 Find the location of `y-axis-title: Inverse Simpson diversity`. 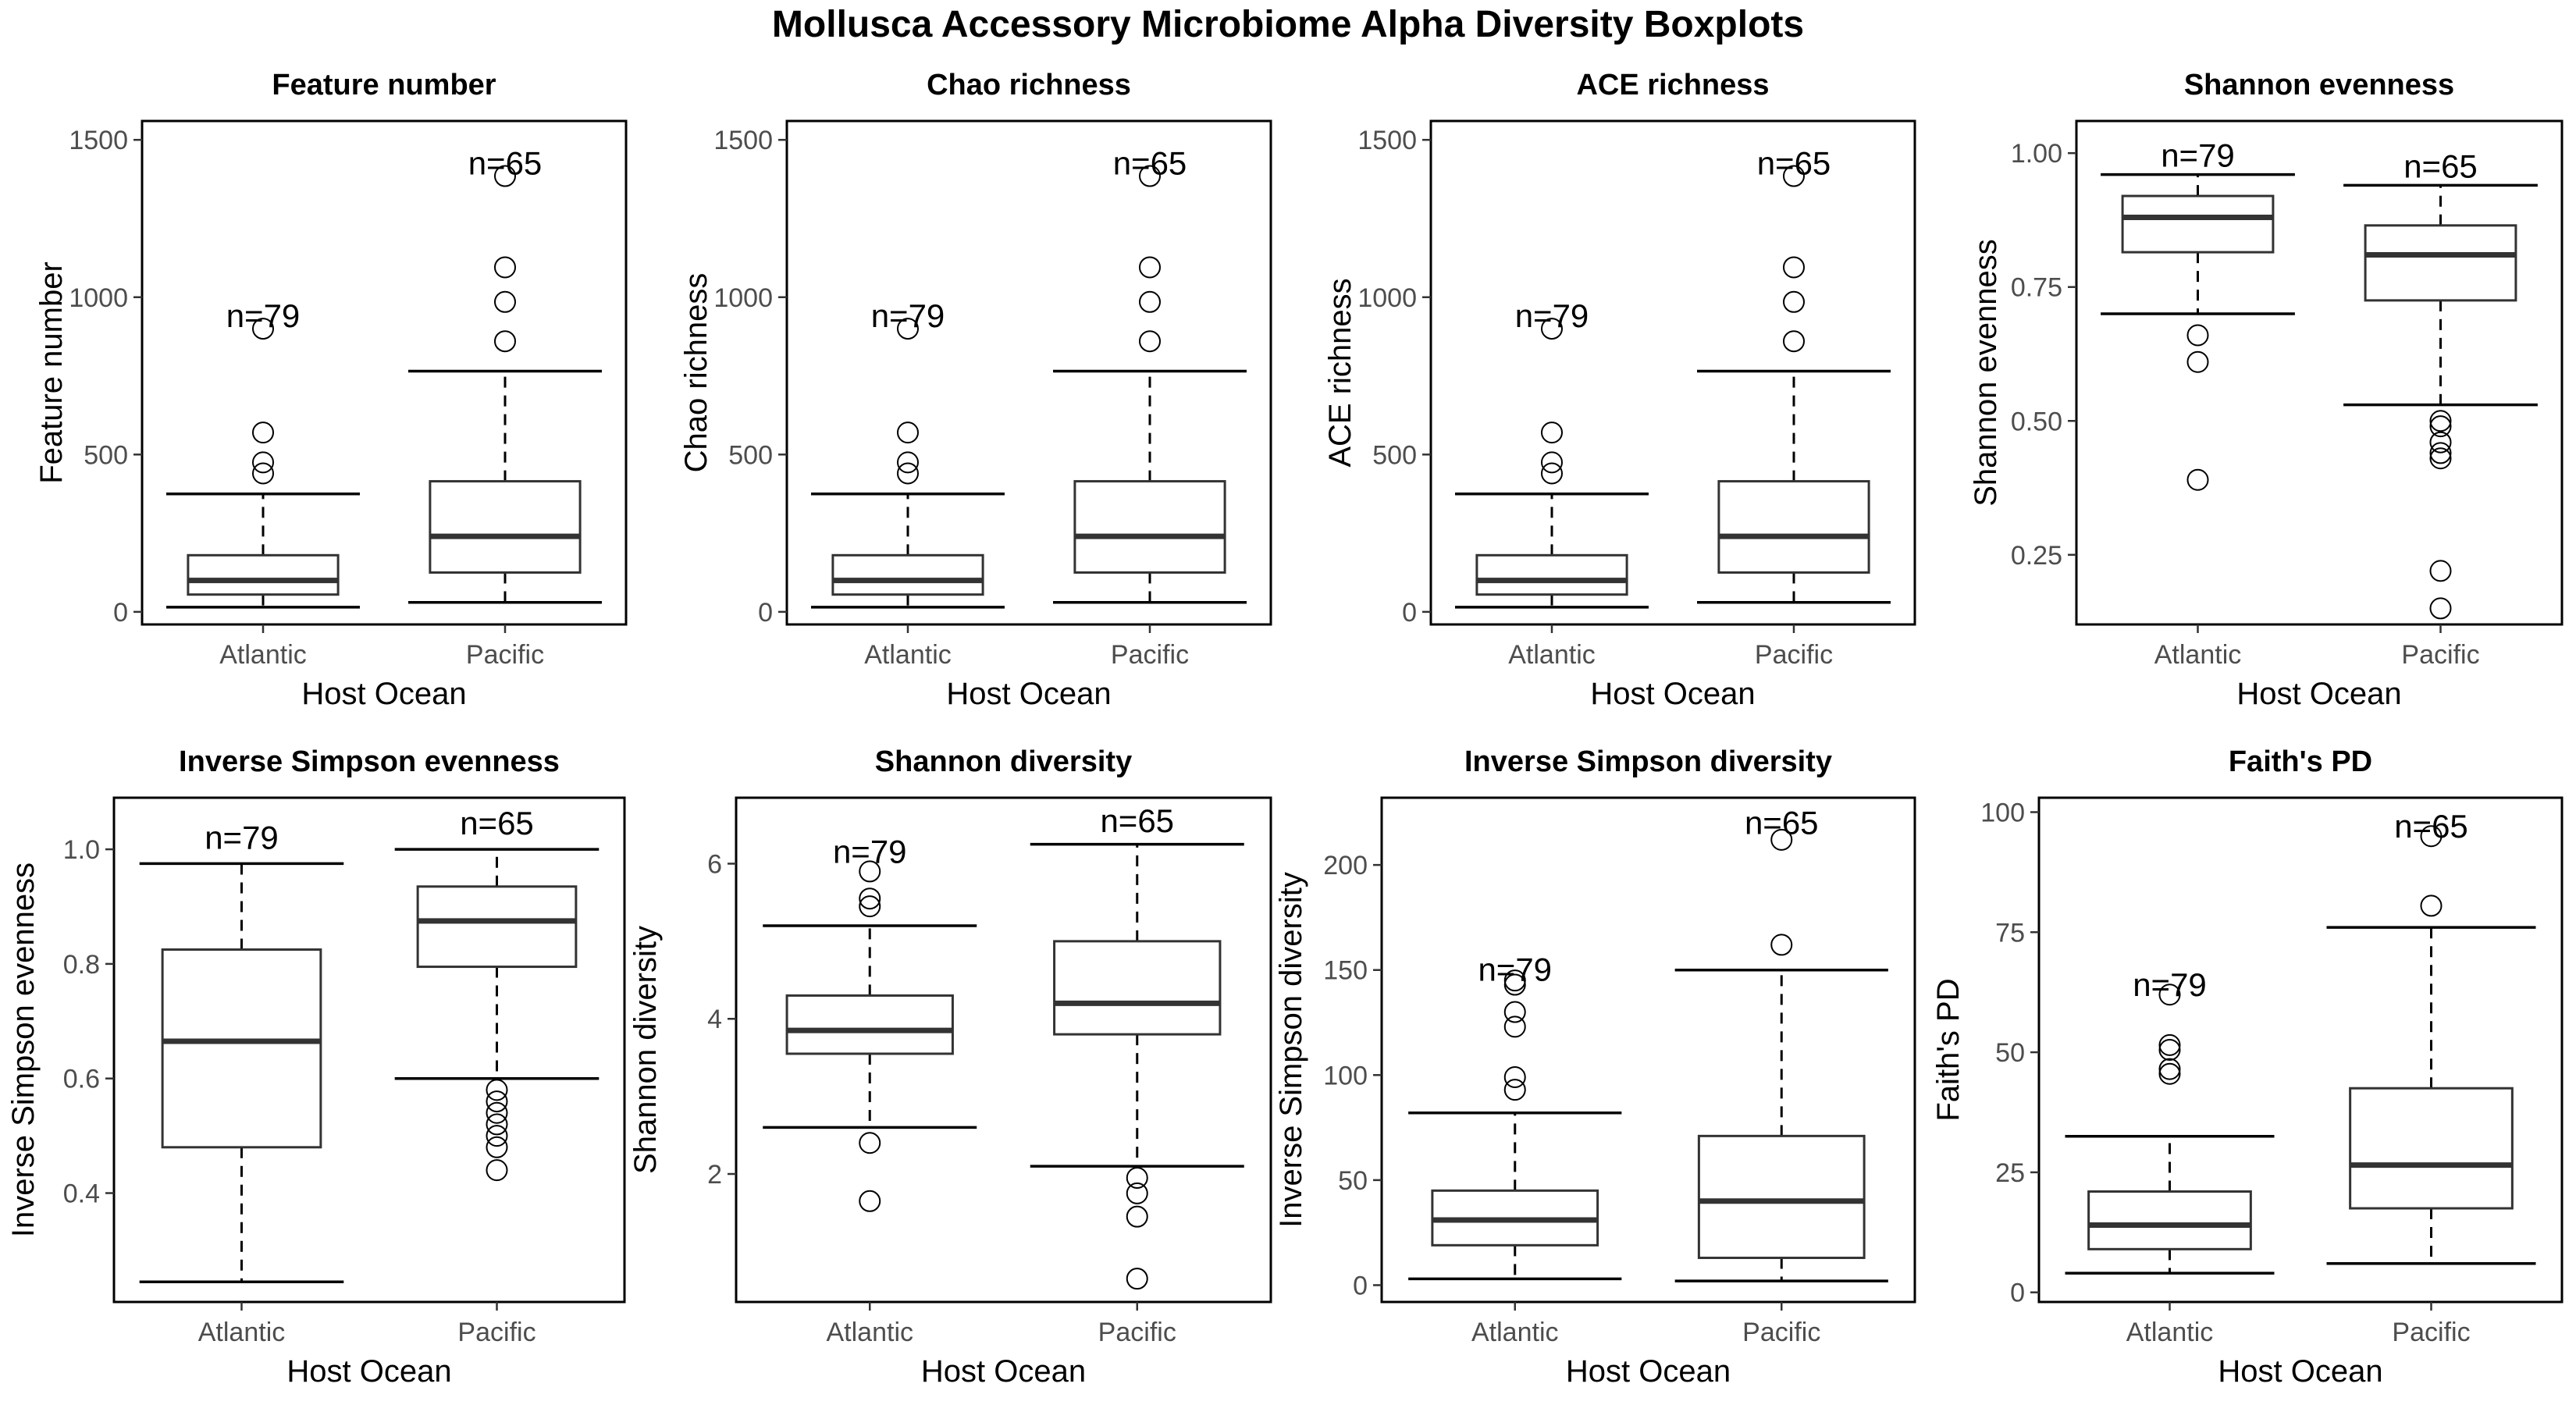

y-axis-title: Inverse Simpson diversity is located at coordinates (1291, 1050).